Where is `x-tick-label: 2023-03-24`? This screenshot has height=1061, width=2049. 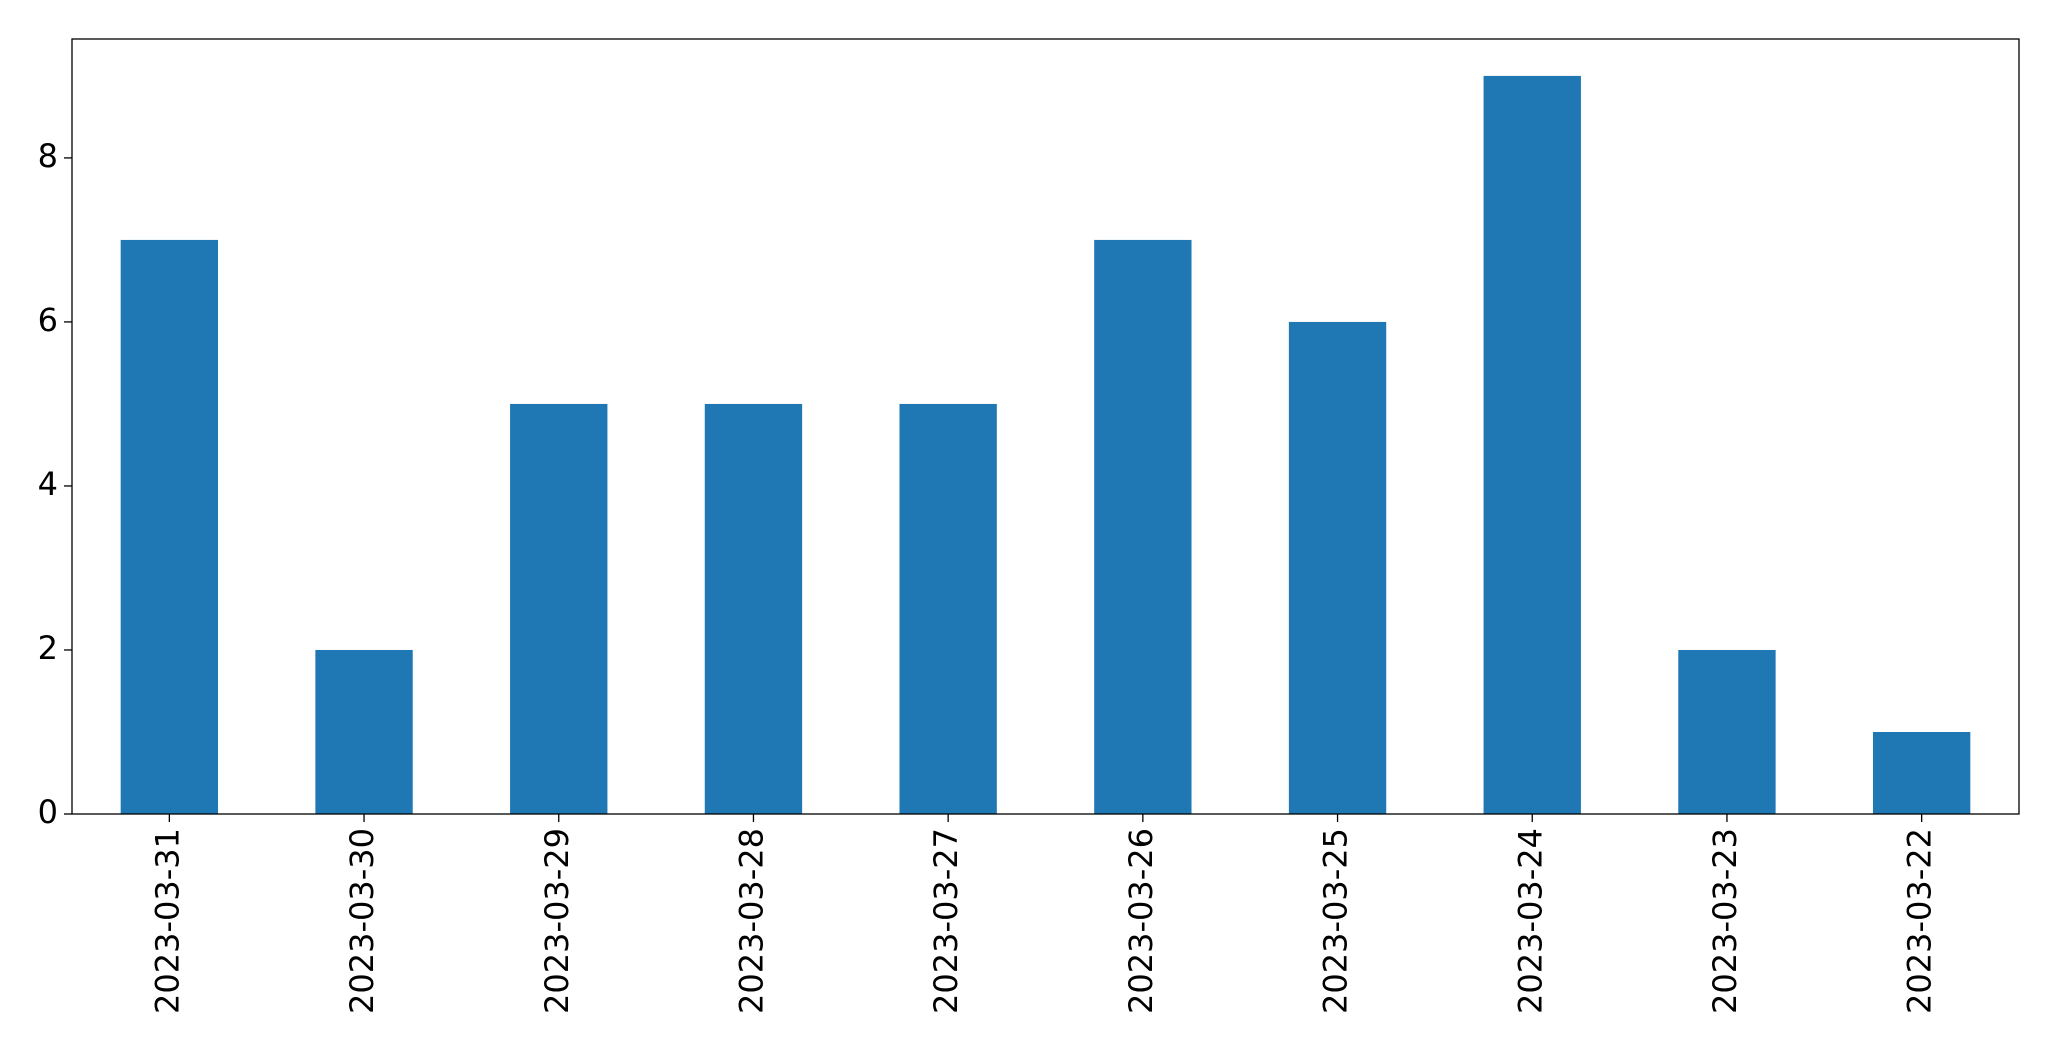 x-tick-label: 2023-03-24 is located at coordinates (1530, 921).